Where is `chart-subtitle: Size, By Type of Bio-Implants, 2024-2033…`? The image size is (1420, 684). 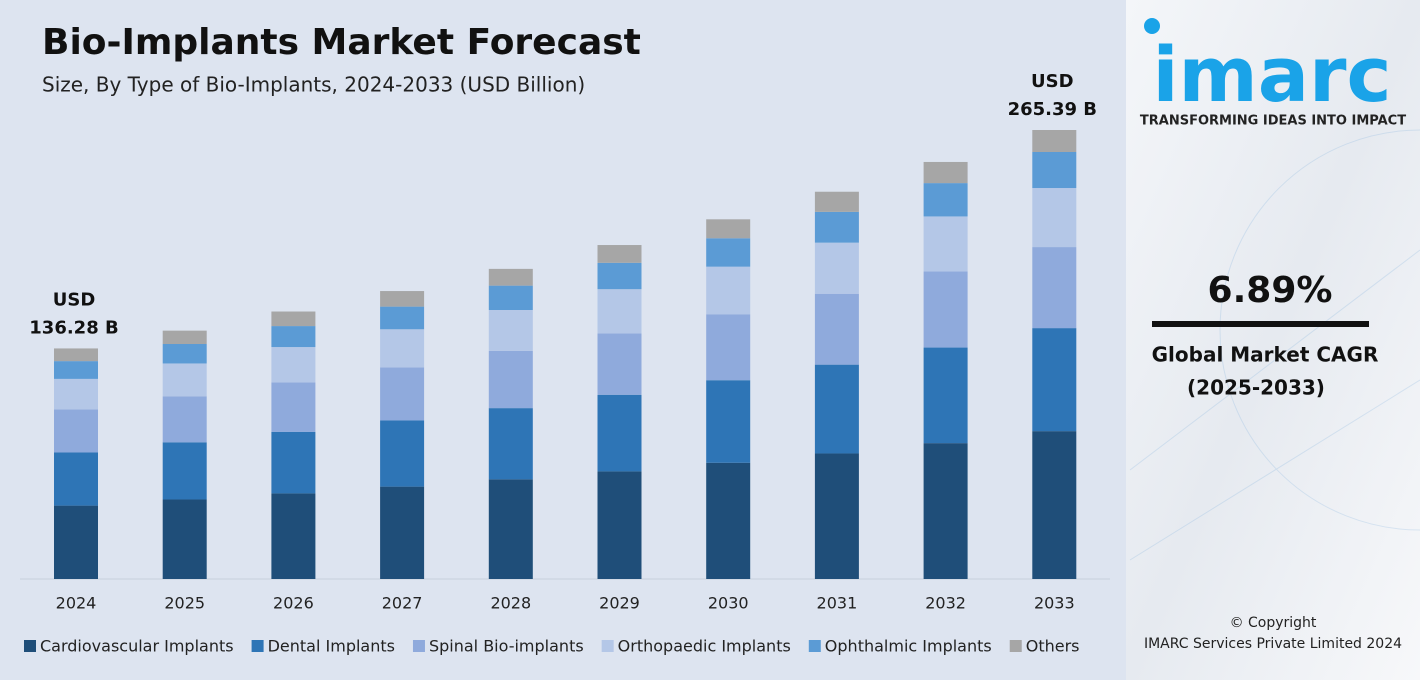
chart-subtitle: Size, By Type of Bio-Implants, 2024-2033… is located at coordinates (313, 85).